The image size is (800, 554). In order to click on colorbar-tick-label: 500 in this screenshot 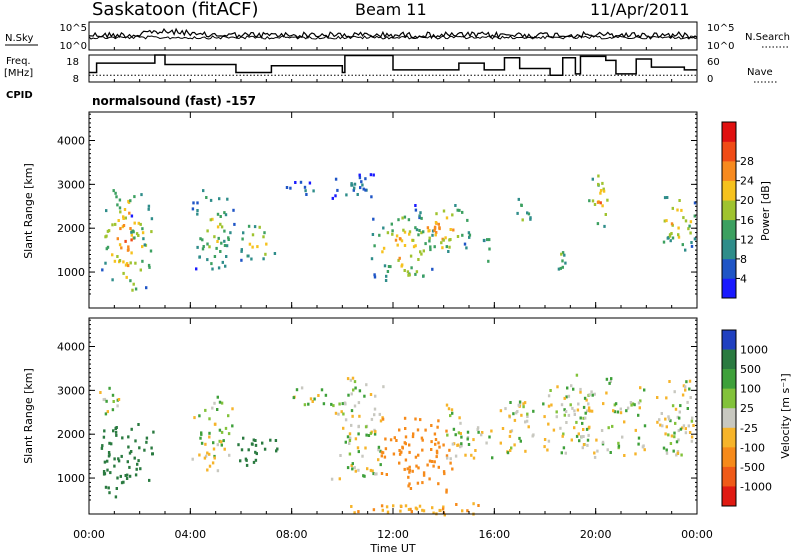, I will do `click(750, 369)`.